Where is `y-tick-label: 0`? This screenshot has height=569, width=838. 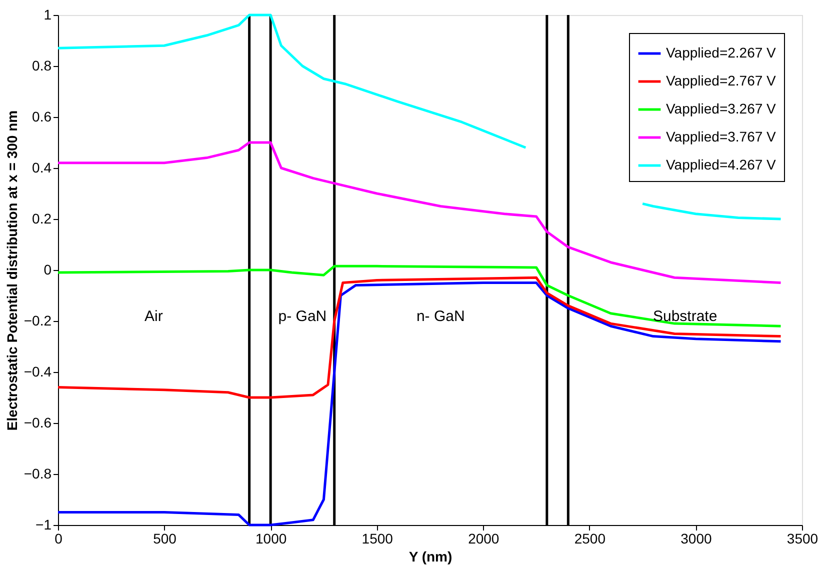 y-tick-label: 0 is located at coordinates (48, 270).